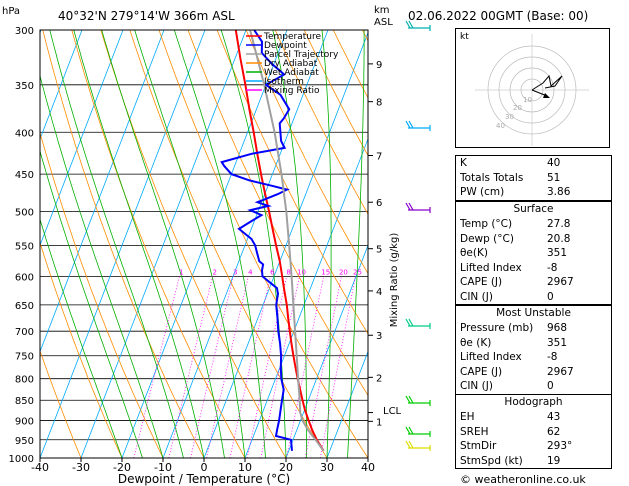 Image resolution: width=629 pixels, height=486 pixels. Describe the element at coordinates (291, 73) in the screenshot. I see `legend-label: Wet Adiabat` at that location.